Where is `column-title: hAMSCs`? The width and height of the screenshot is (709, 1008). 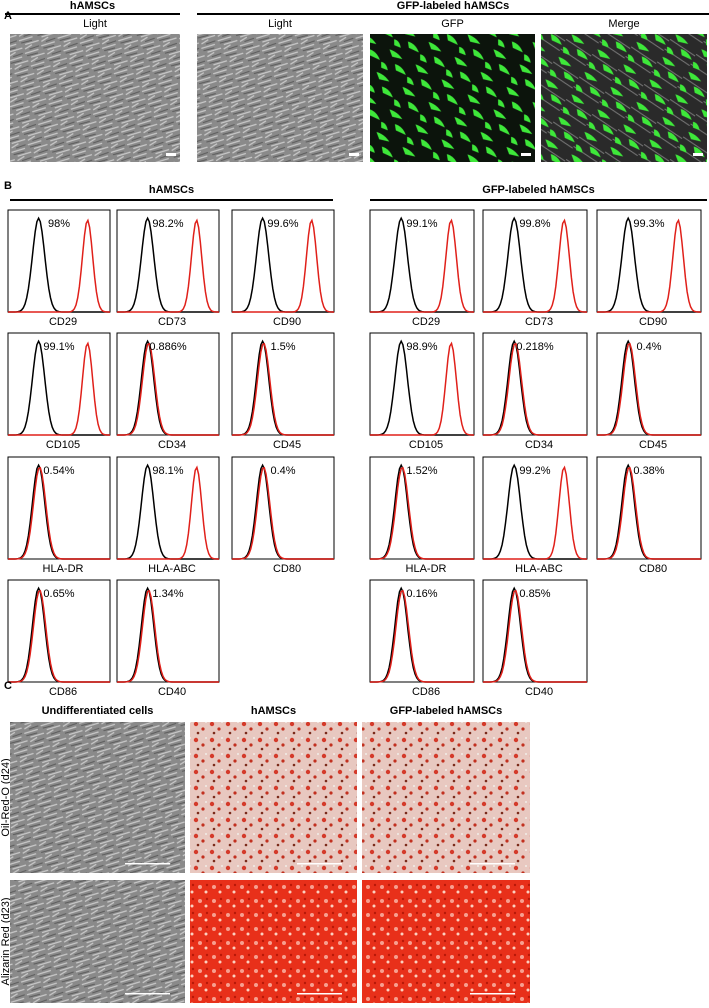
column-title: hAMSCs is located at coordinates (273, 711).